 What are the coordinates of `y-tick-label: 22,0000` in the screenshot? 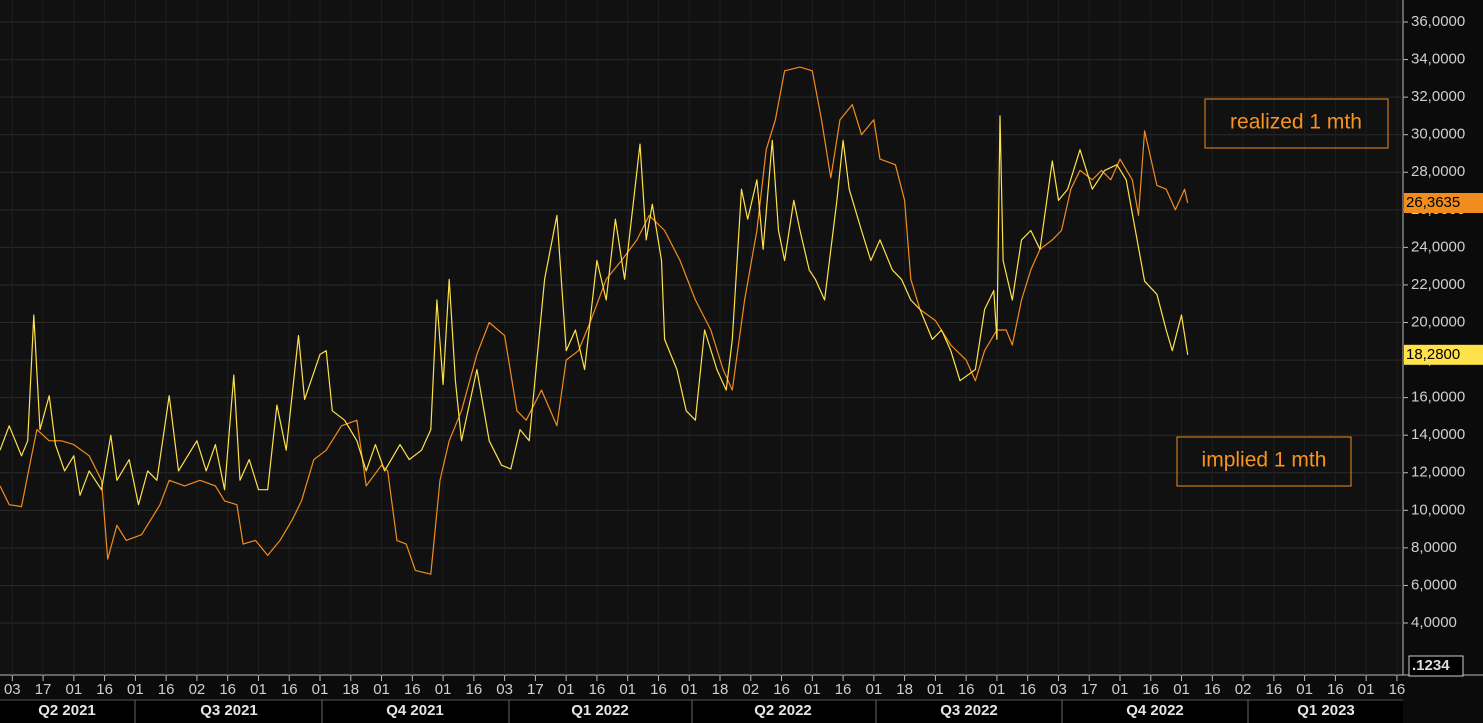 It's located at (1438, 284).